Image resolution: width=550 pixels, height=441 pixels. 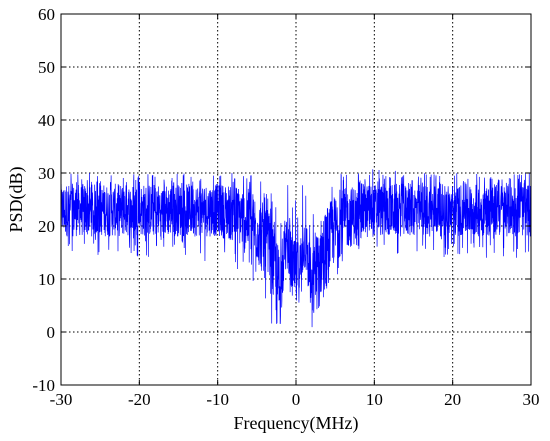 What do you see at coordinates (43, 385) in the screenshot?
I see `y-tick-label: -10` at bounding box center [43, 385].